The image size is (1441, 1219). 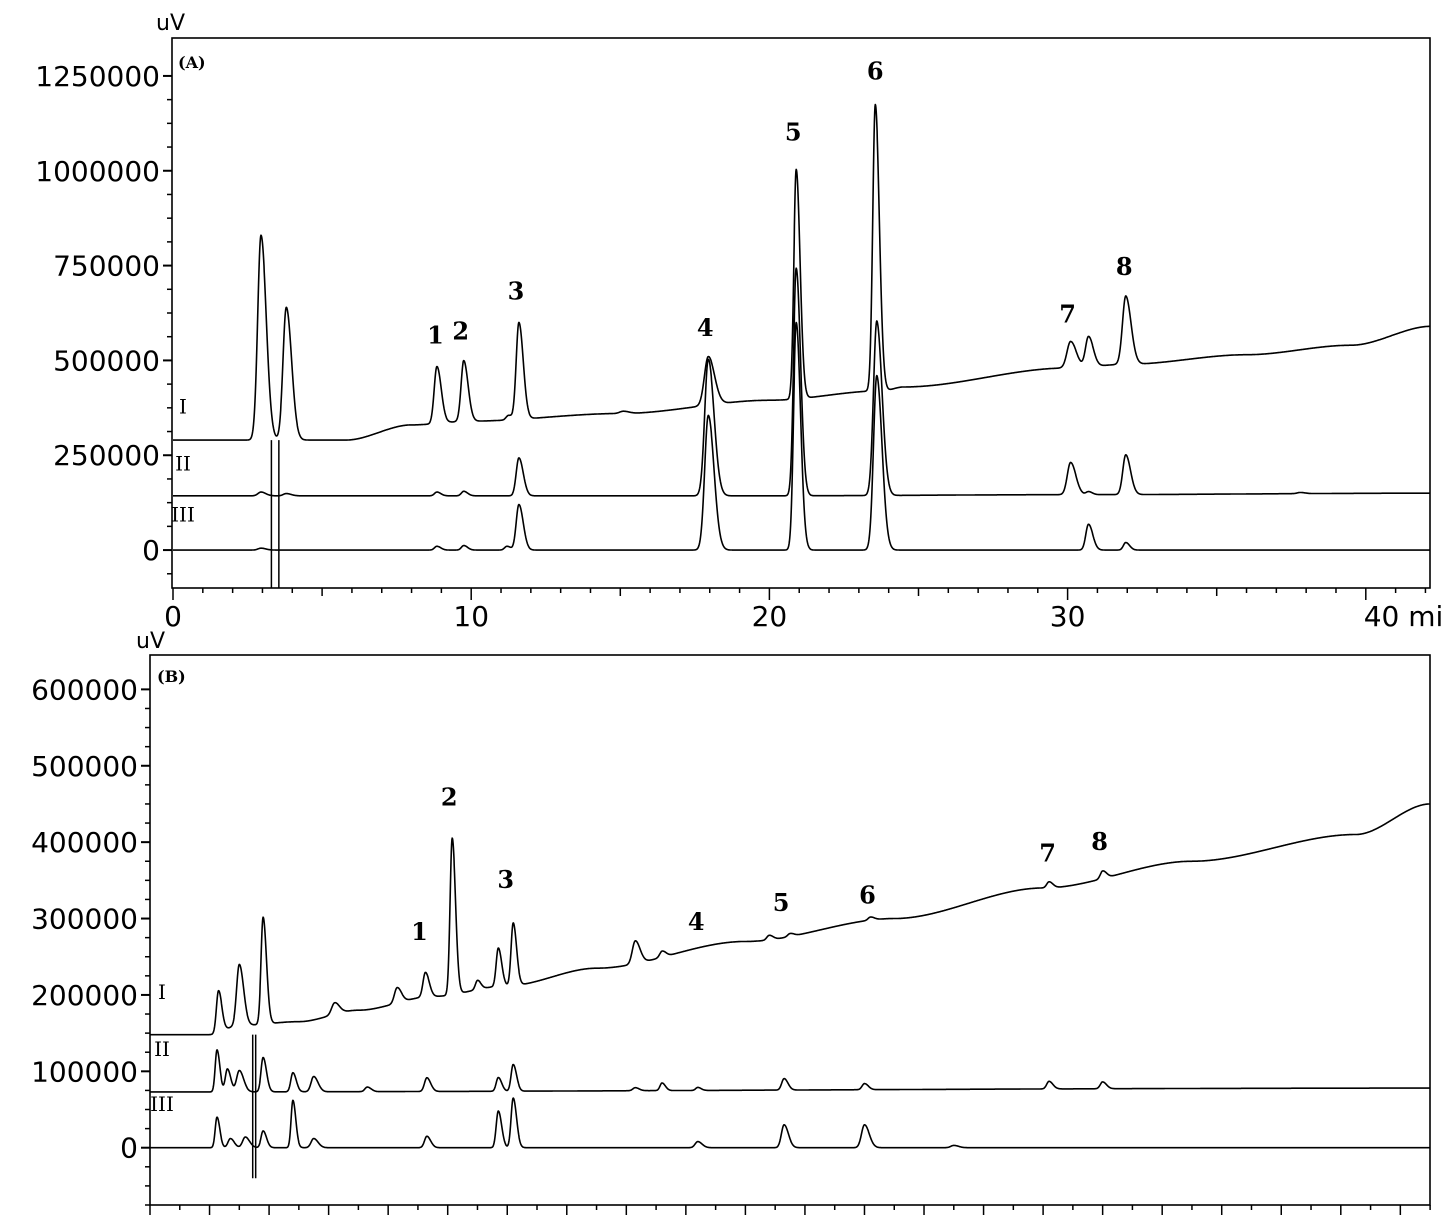 What do you see at coordinates (173, 616) in the screenshot?
I see `x-tick-label: 0` at bounding box center [173, 616].